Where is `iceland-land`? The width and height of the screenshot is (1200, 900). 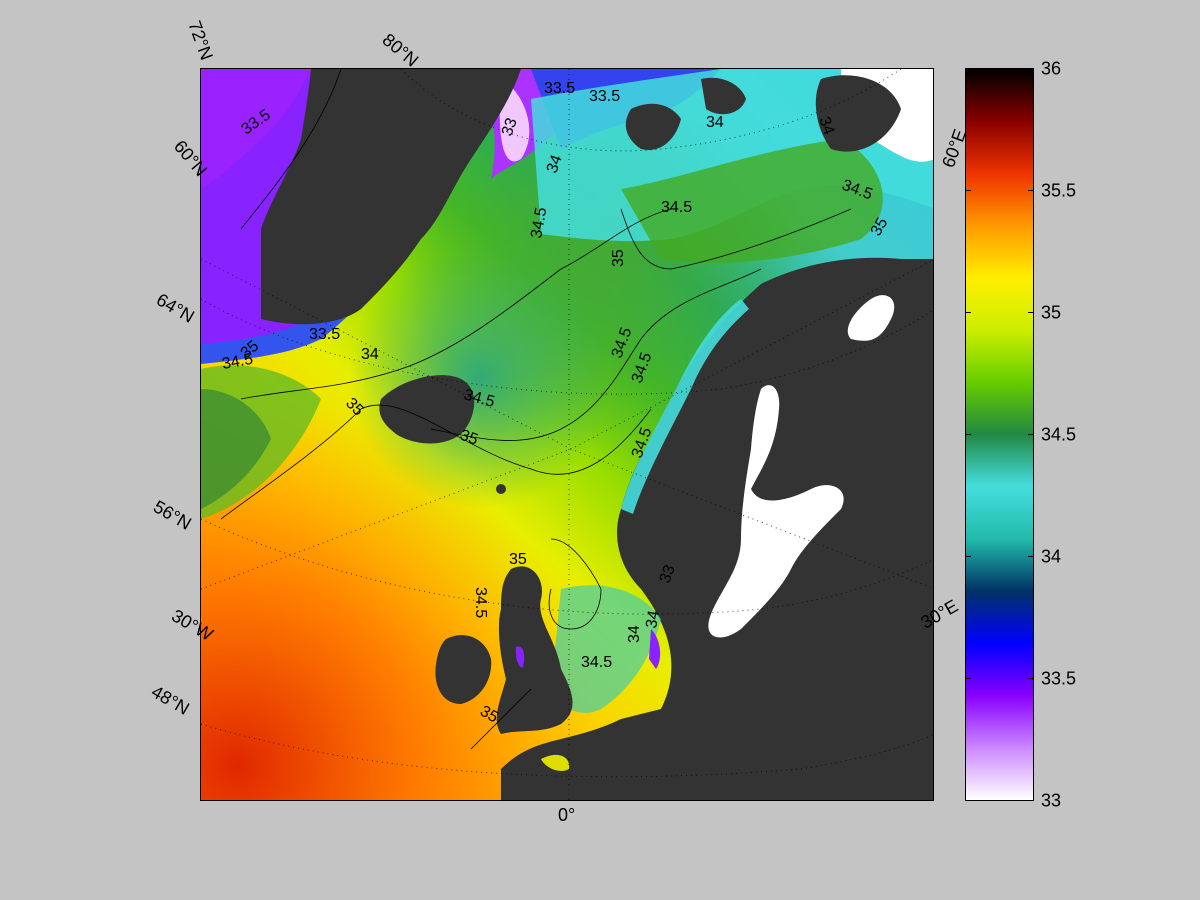
iceland-land is located at coordinates (427, 409).